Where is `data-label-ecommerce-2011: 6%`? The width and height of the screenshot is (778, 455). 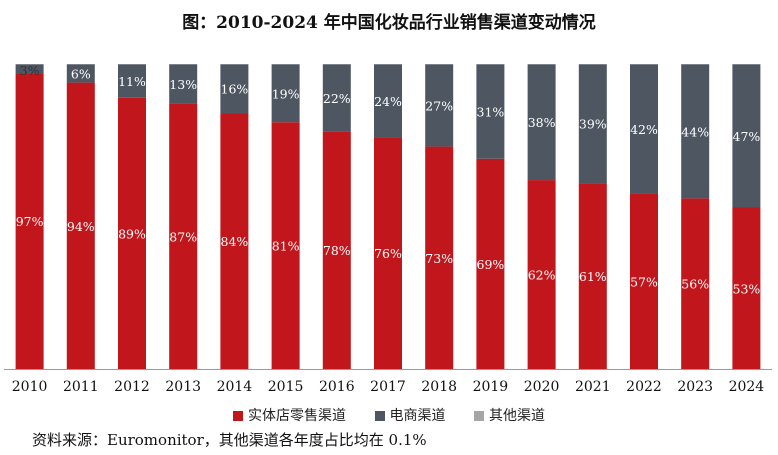
data-label-ecommerce-2011: 6% is located at coordinates (81, 73).